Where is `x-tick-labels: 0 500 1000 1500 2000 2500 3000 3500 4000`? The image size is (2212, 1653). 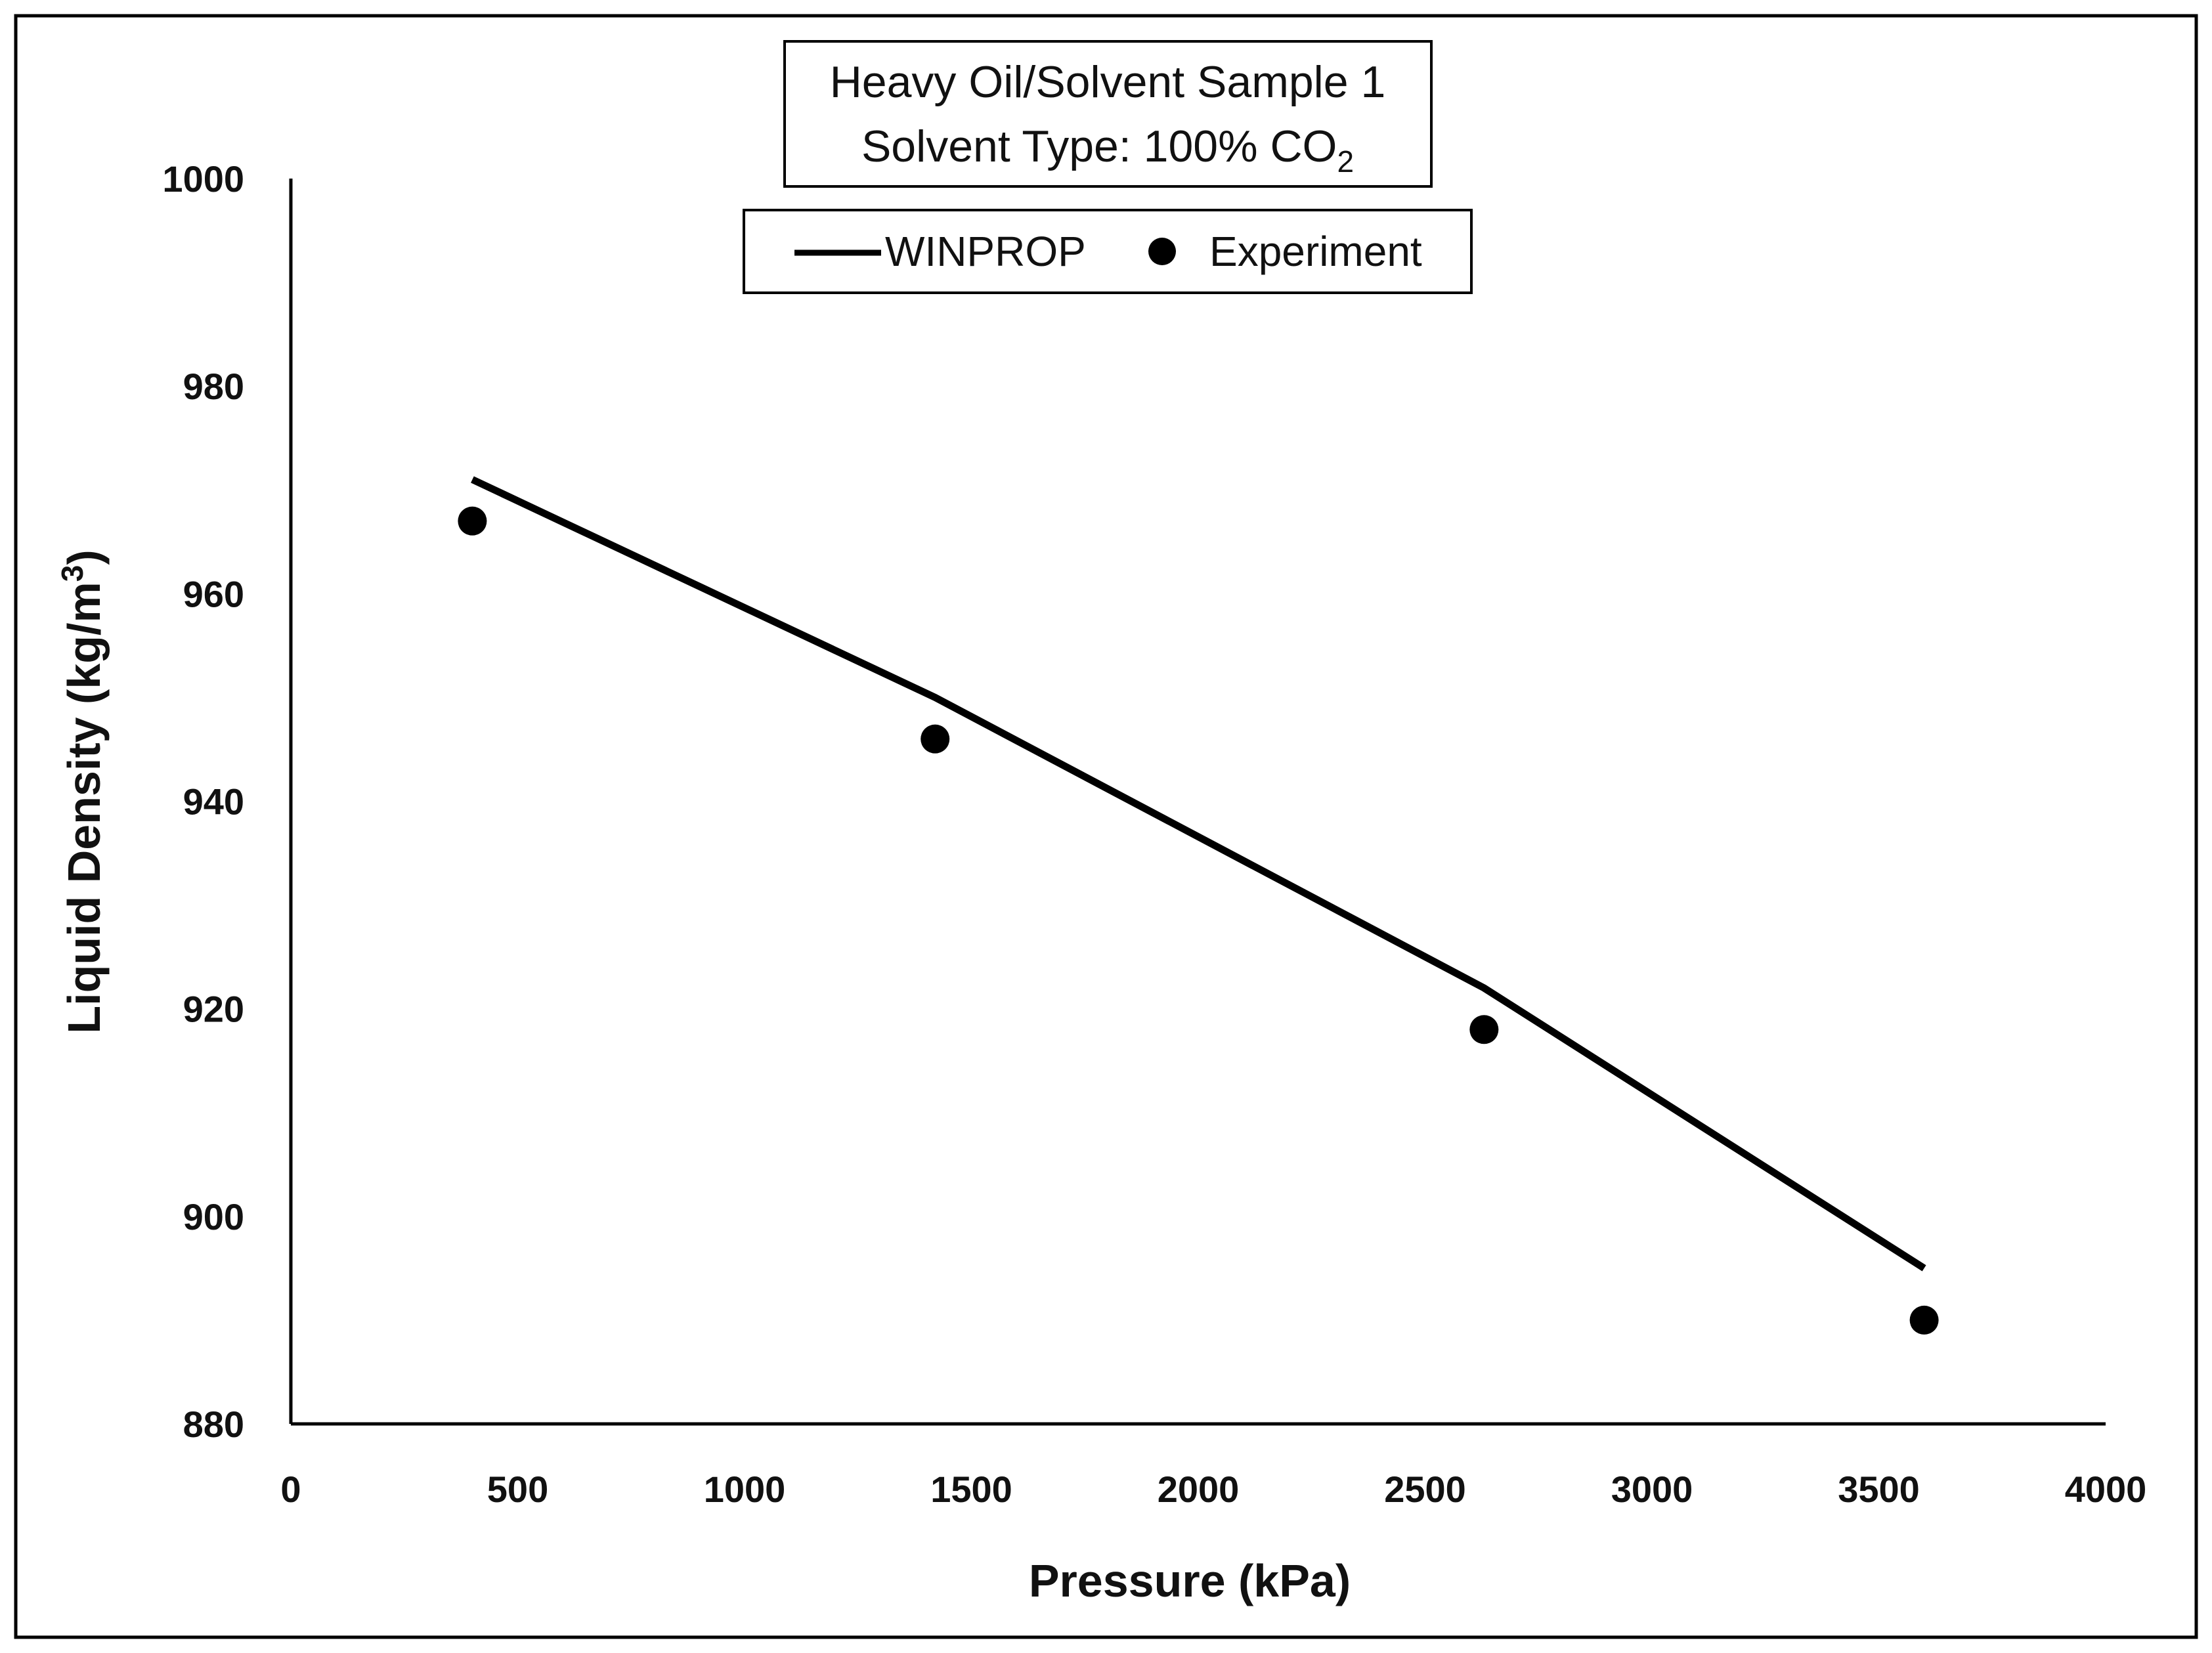
x-tick-labels: 0 500 1000 1500 2000 2500 3000 3500 4000 is located at coordinates (1213, 1490).